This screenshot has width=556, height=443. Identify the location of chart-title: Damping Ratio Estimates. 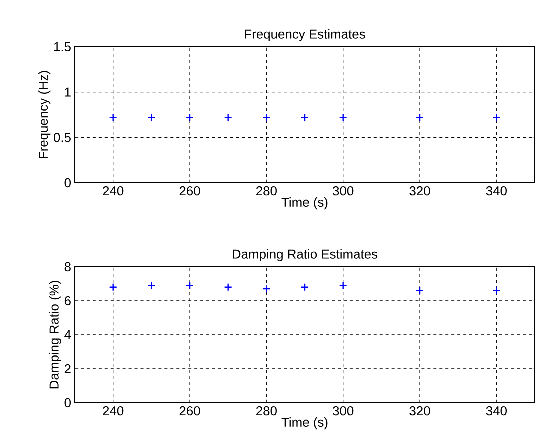
(305, 255).